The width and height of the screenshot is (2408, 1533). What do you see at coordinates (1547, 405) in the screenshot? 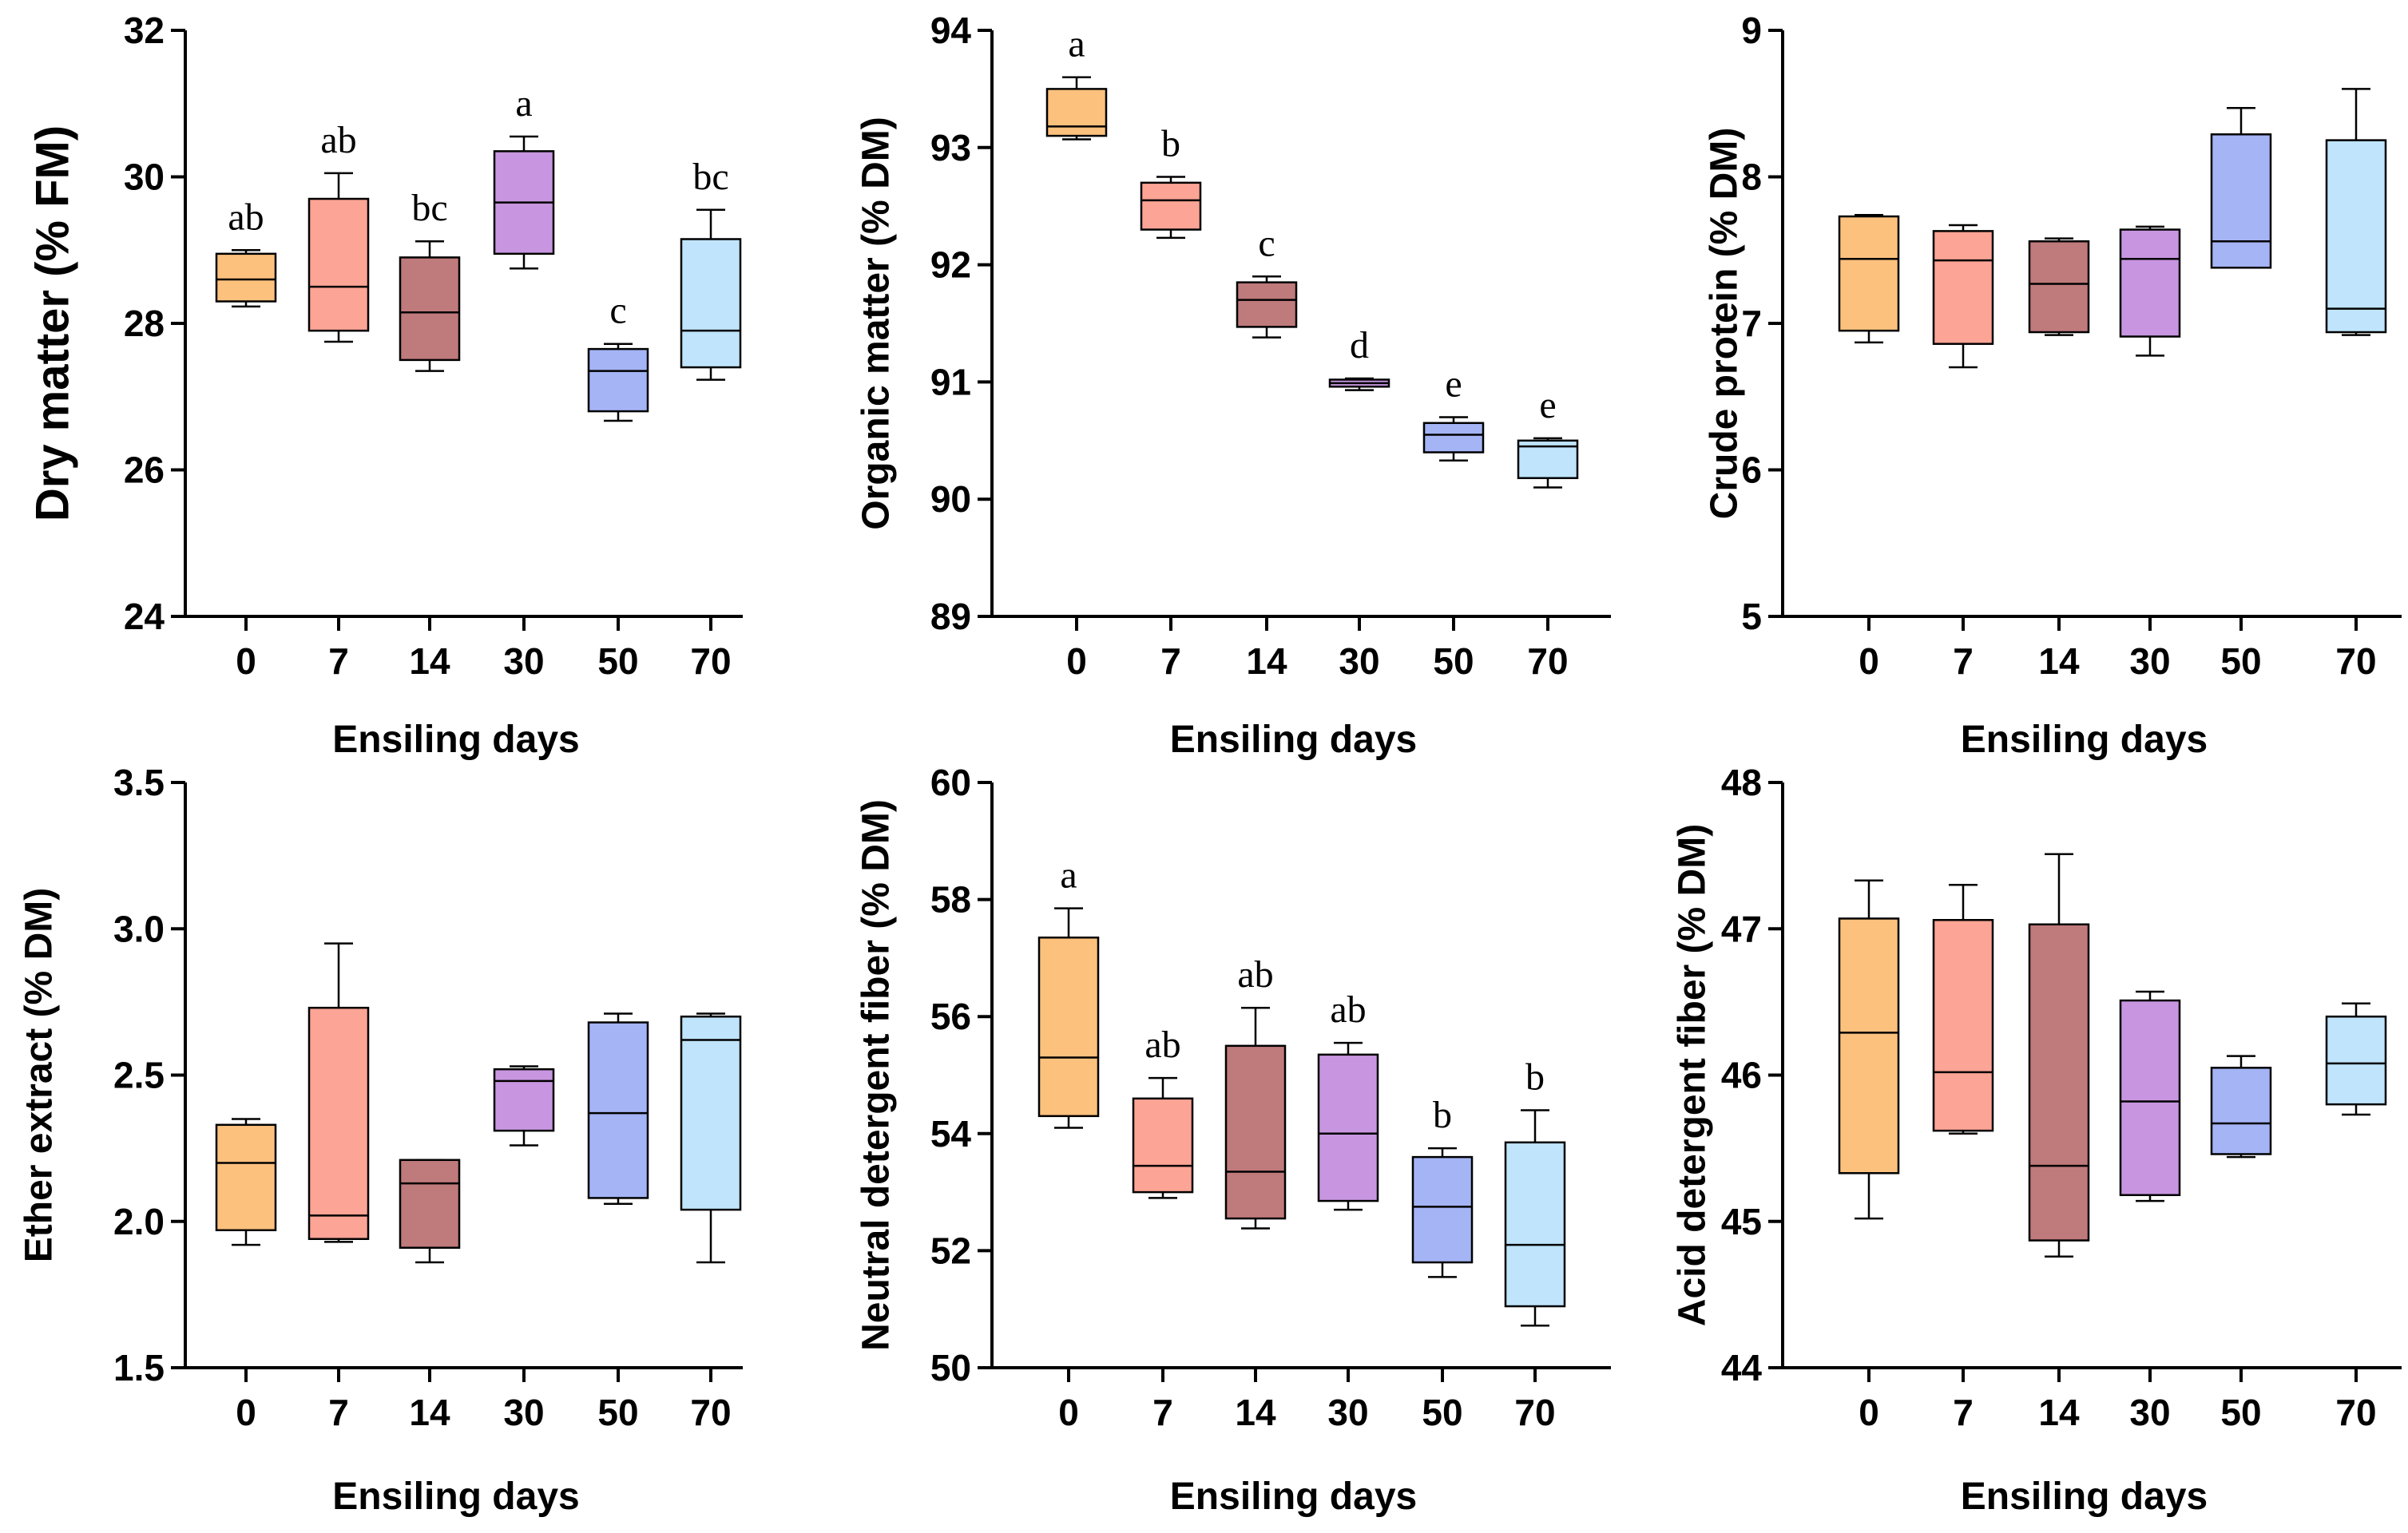
I see `significance-letter: e` at bounding box center [1547, 405].